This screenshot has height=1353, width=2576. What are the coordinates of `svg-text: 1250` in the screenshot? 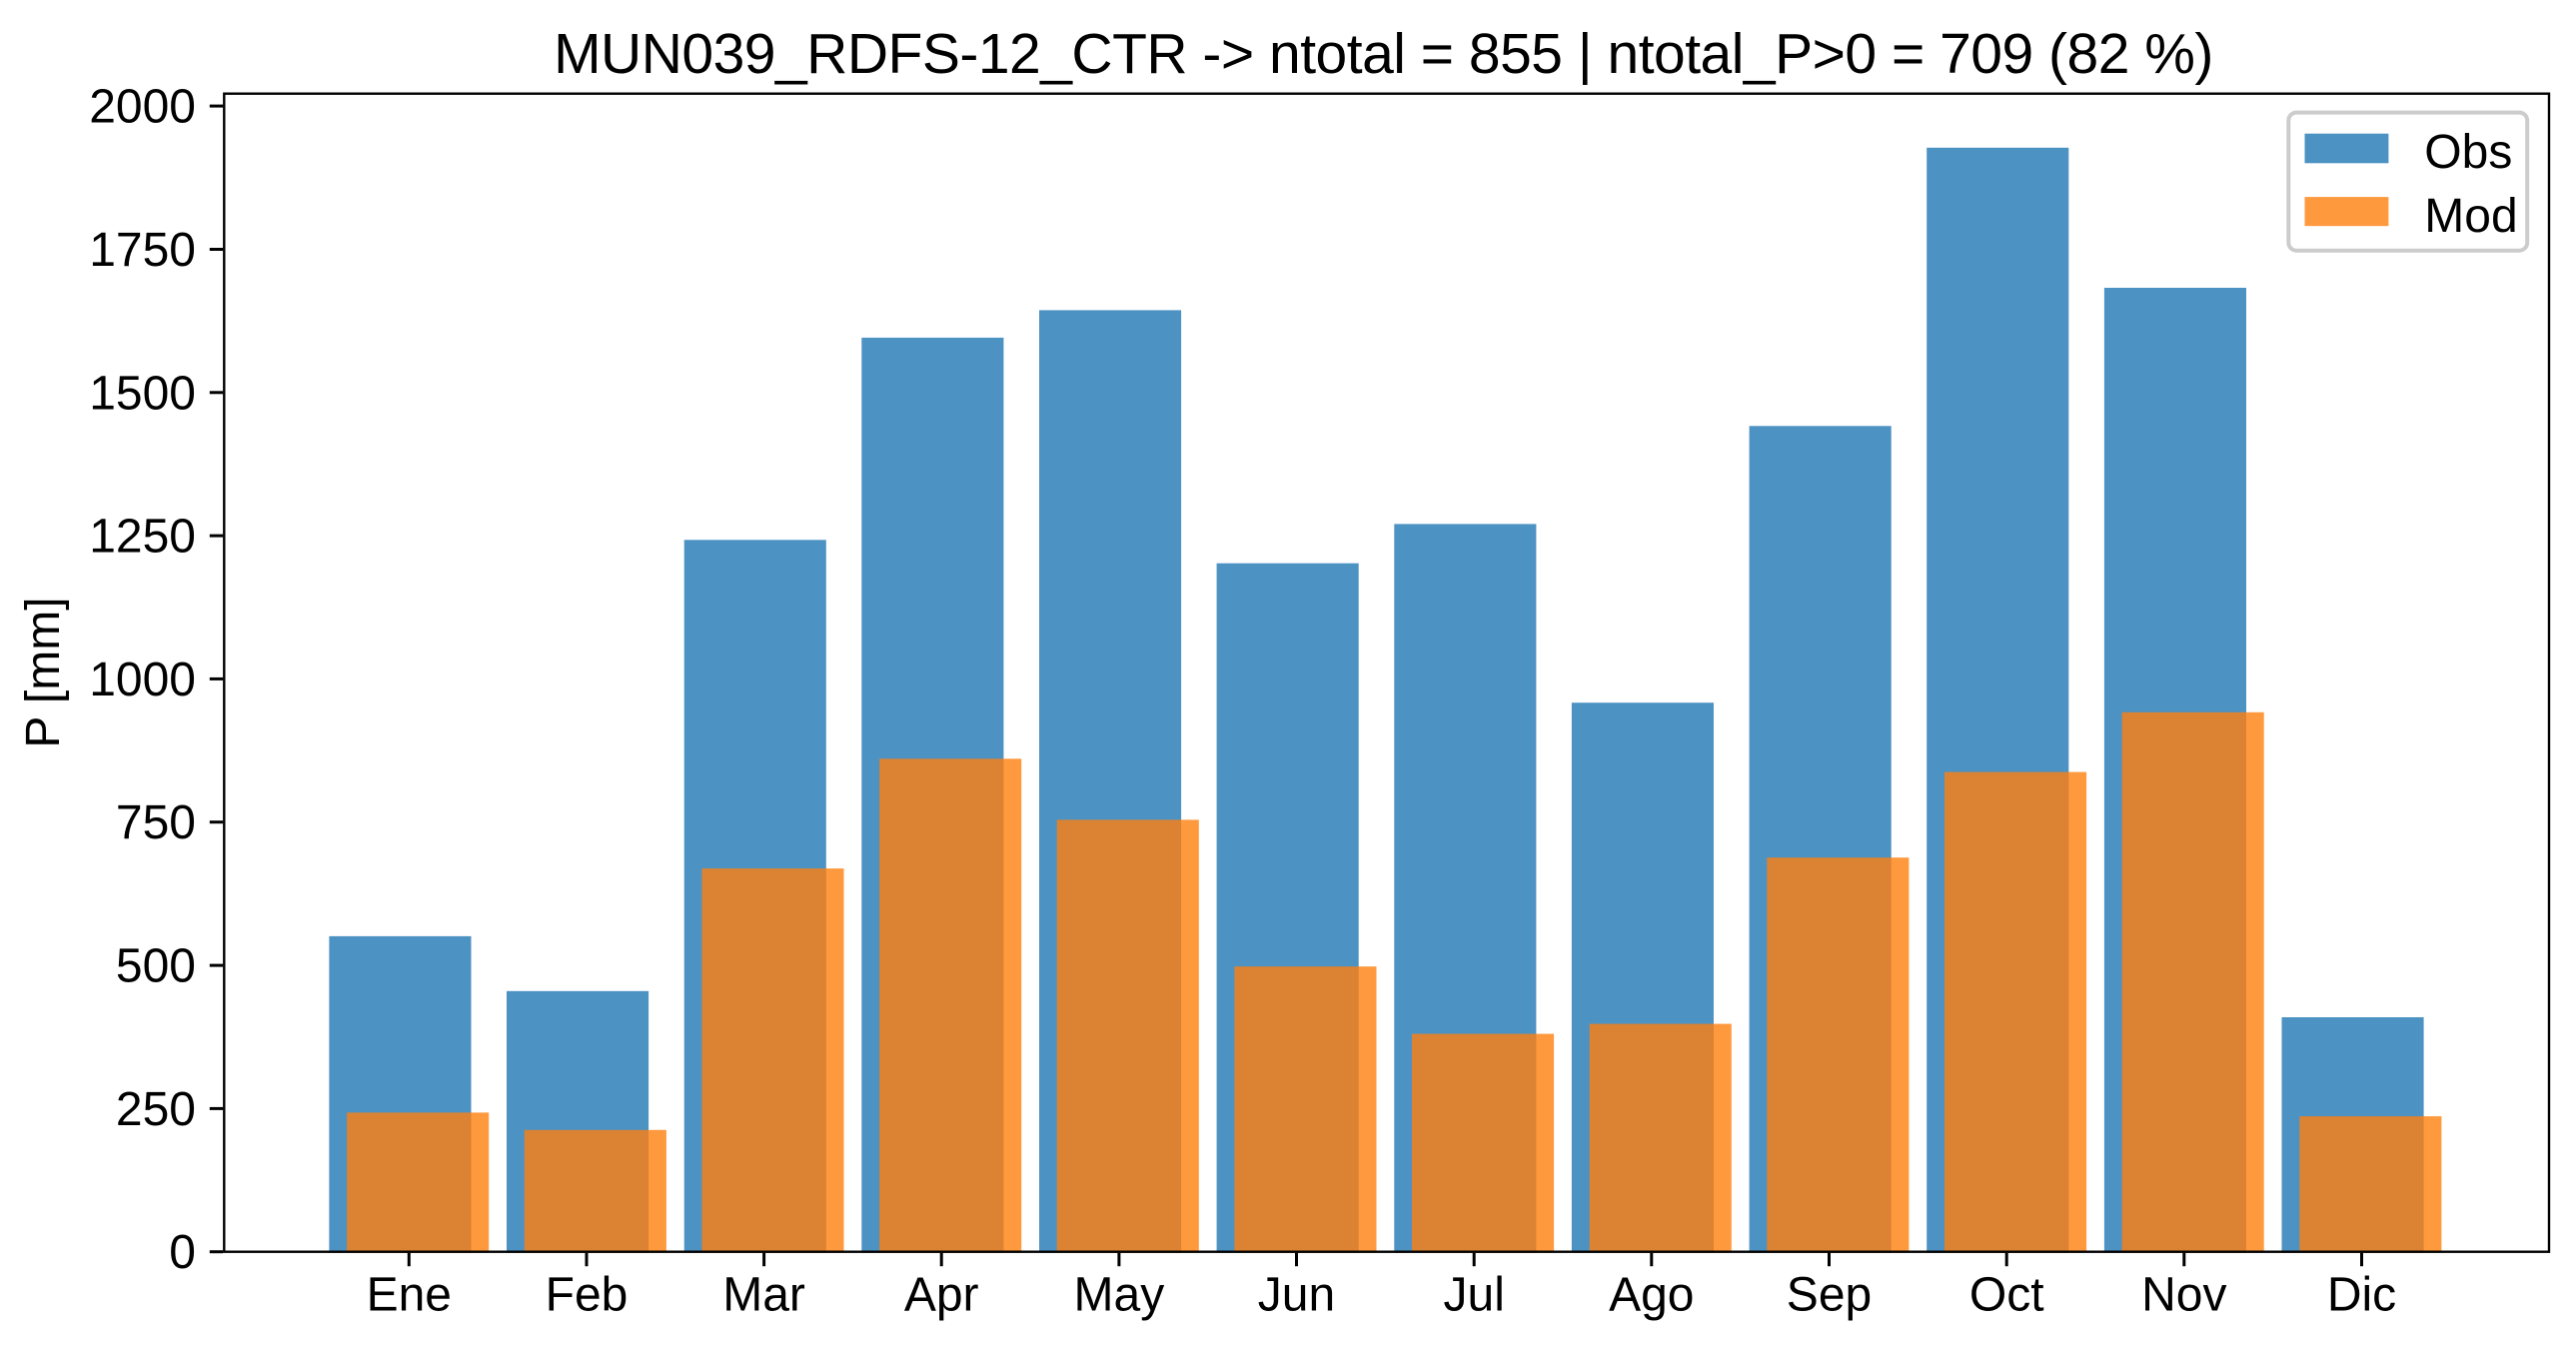 It's located at (142, 537).